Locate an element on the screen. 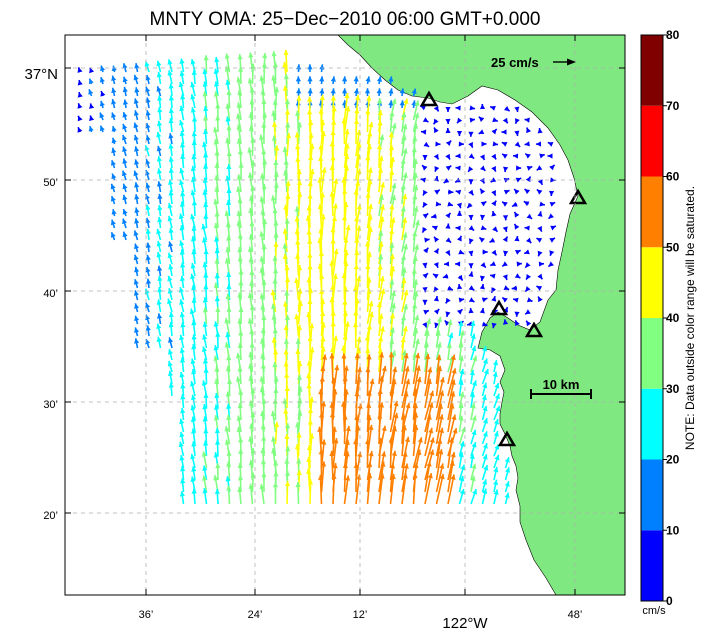 This screenshot has height=635, width=703. lon-label-122w: 122°W is located at coordinates (465, 623).